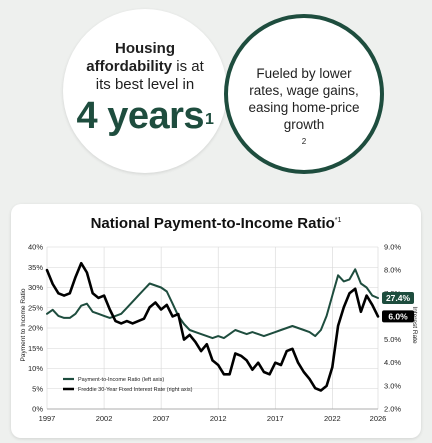  I want to click on drivers-line-1: Fueled by lower, so click(304, 73).